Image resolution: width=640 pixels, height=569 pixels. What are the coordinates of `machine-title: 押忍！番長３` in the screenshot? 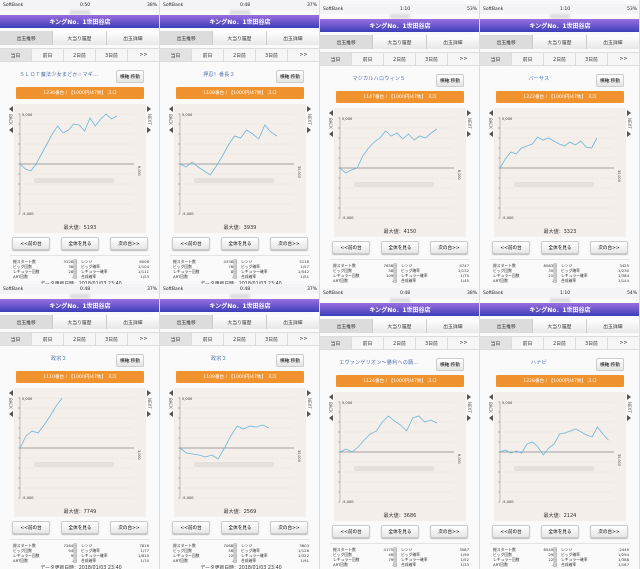 It's located at (219, 75).